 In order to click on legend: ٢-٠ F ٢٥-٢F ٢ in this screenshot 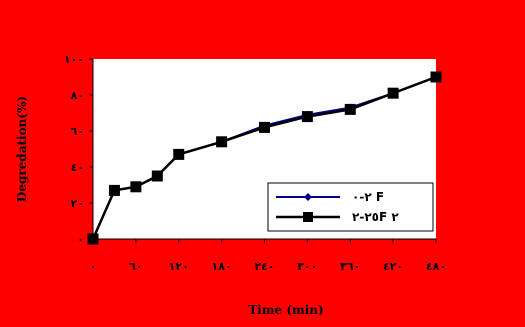, I will do `click(350, 207)`.